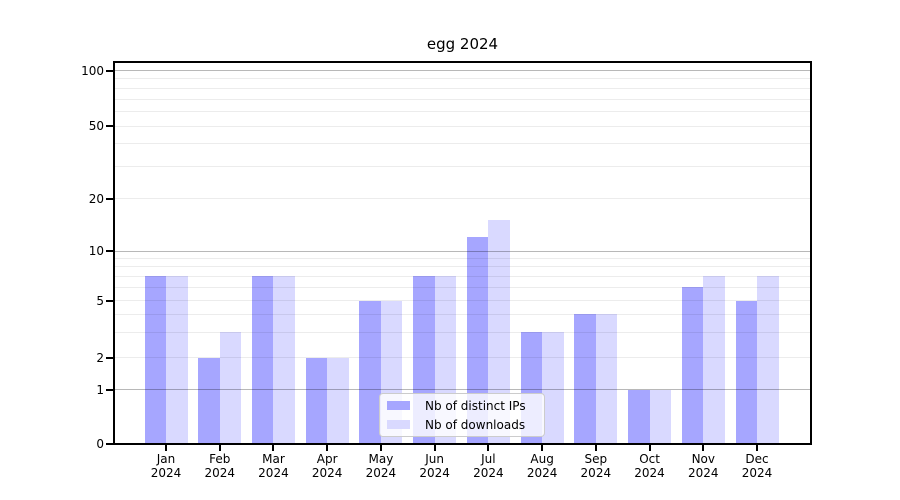 The height and width of the screenshot is (500, 900). What do you see at coordinates (757, 466) in the screenshot?
I see `x-axis-tick-label: Dec 2024` at bounding box center [757, 466].